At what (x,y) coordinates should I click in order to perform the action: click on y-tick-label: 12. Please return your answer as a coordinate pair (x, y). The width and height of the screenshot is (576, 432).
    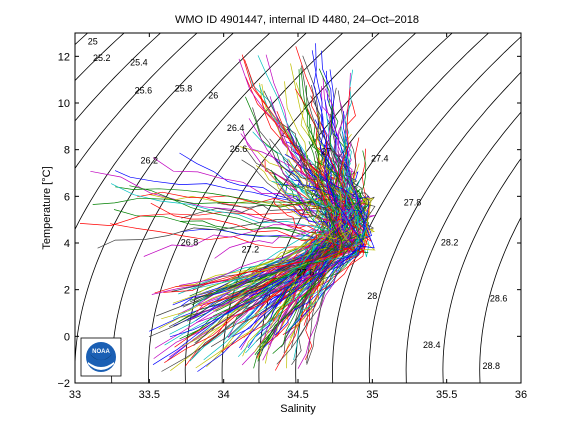
    Looking at the image, I should click on (64, 57).